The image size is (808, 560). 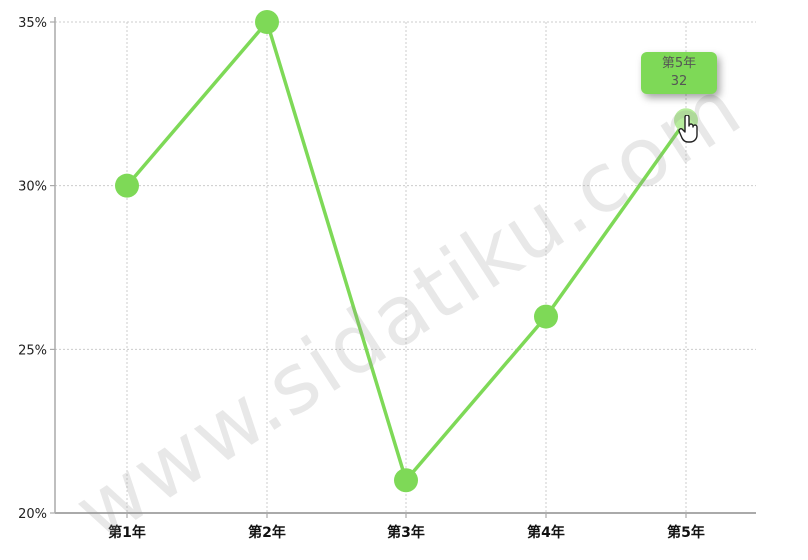 I want to click on hand-pointer-icon, so click(x=688, y=129).